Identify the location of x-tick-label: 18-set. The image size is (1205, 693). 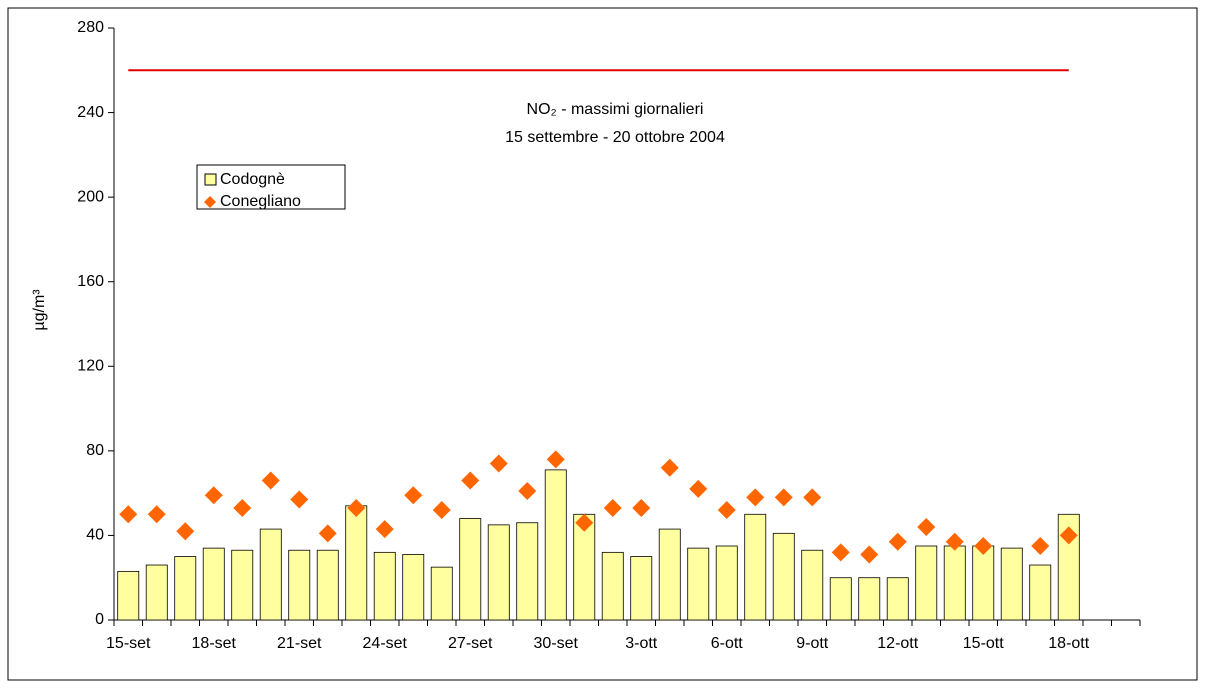
(214, 643).